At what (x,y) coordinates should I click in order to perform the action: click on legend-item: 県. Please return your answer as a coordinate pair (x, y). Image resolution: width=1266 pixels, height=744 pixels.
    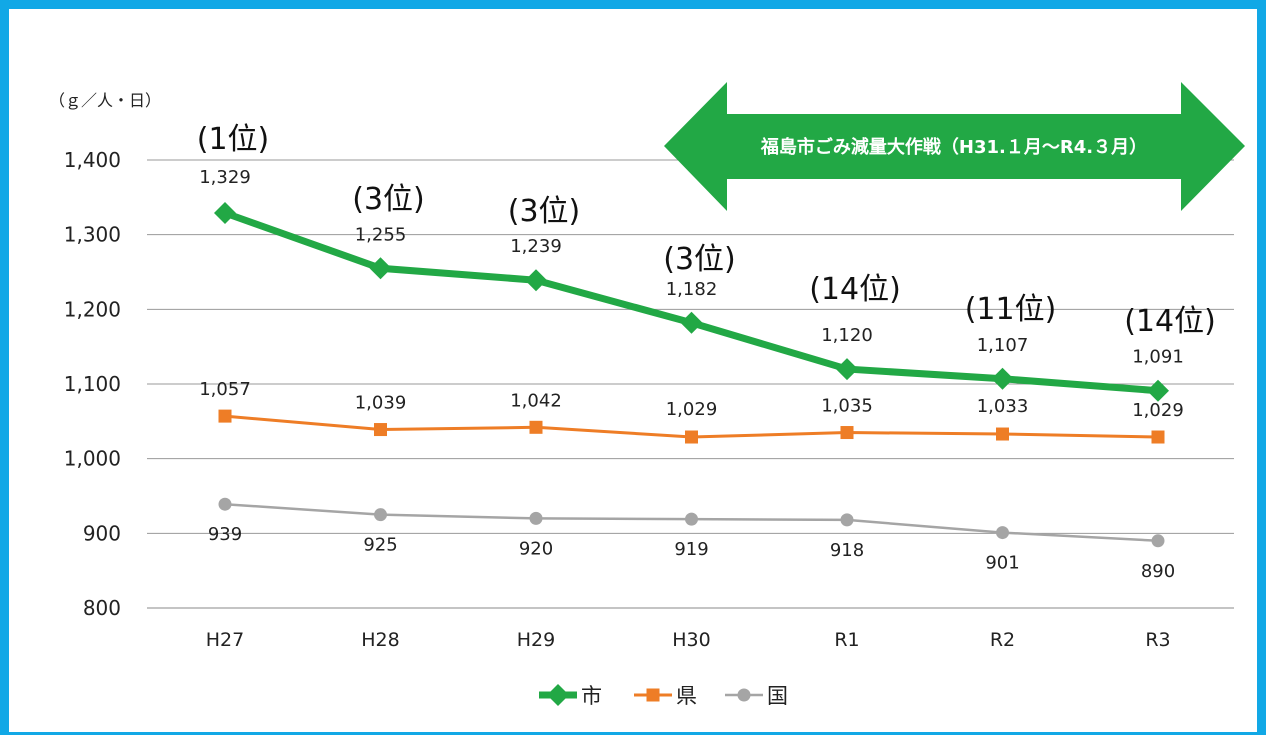
    Looking at the image, I should click on (665, 696).